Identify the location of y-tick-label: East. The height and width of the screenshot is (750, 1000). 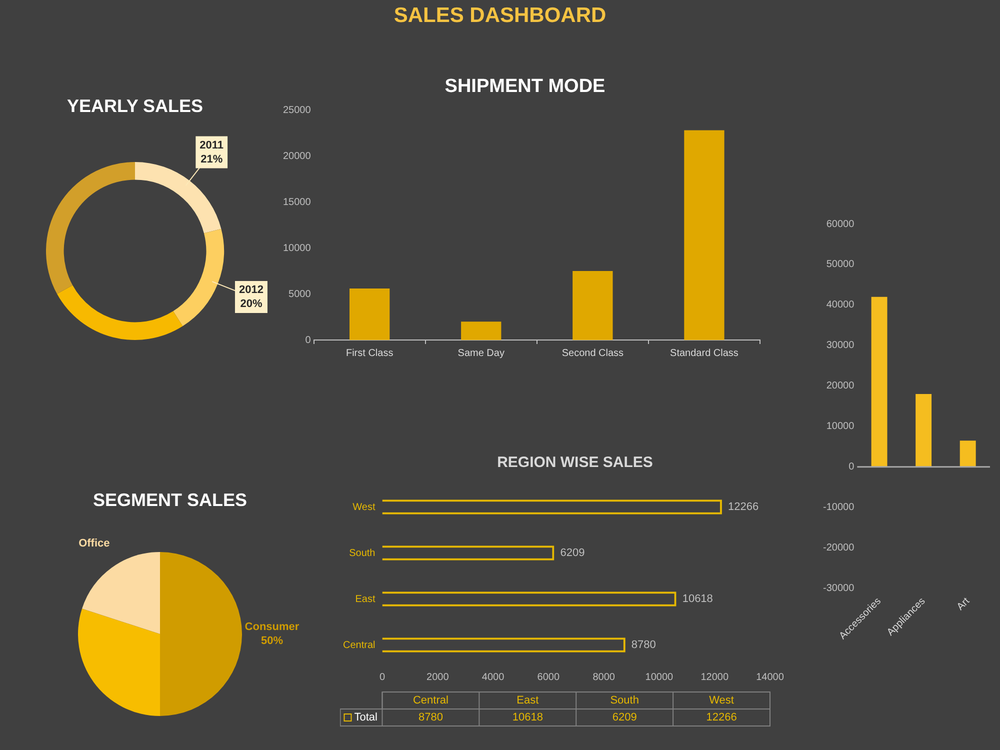
(365, 599).